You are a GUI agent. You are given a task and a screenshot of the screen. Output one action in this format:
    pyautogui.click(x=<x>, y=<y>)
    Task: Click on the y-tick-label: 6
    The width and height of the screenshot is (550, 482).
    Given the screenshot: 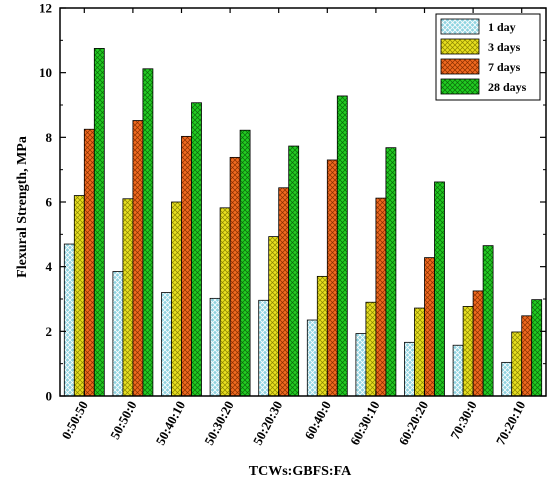 What is the action you would take?
    pyautogui.click(x=49, y=202)
    